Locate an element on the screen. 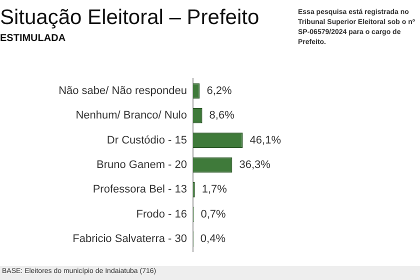 The width and height of the screenshot is (420, 280). data-label: 46,1% is located at coordinates (266, 140).